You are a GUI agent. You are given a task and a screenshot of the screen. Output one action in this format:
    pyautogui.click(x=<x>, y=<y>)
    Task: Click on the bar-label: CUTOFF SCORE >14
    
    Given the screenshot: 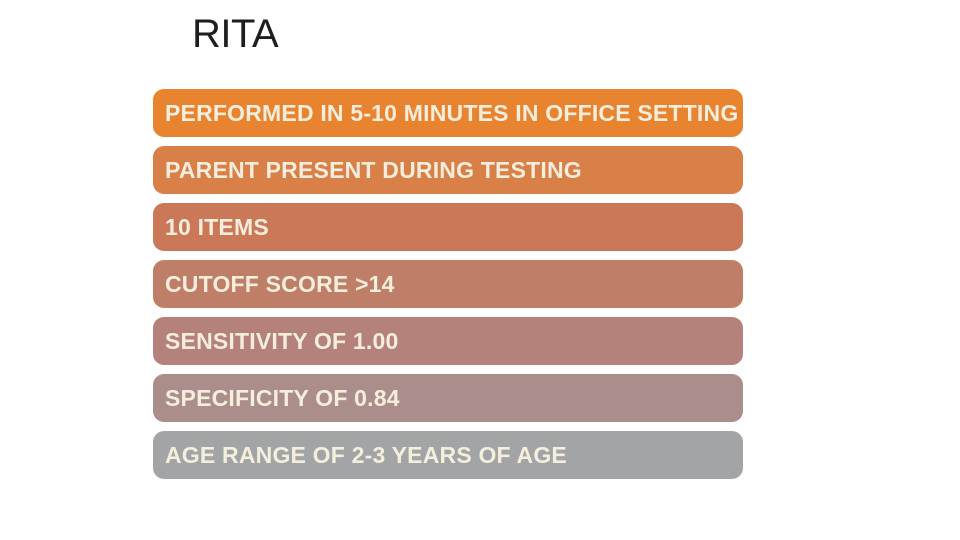 What is the action you would take?
    pyautogui.click(x=280, y=283)
    